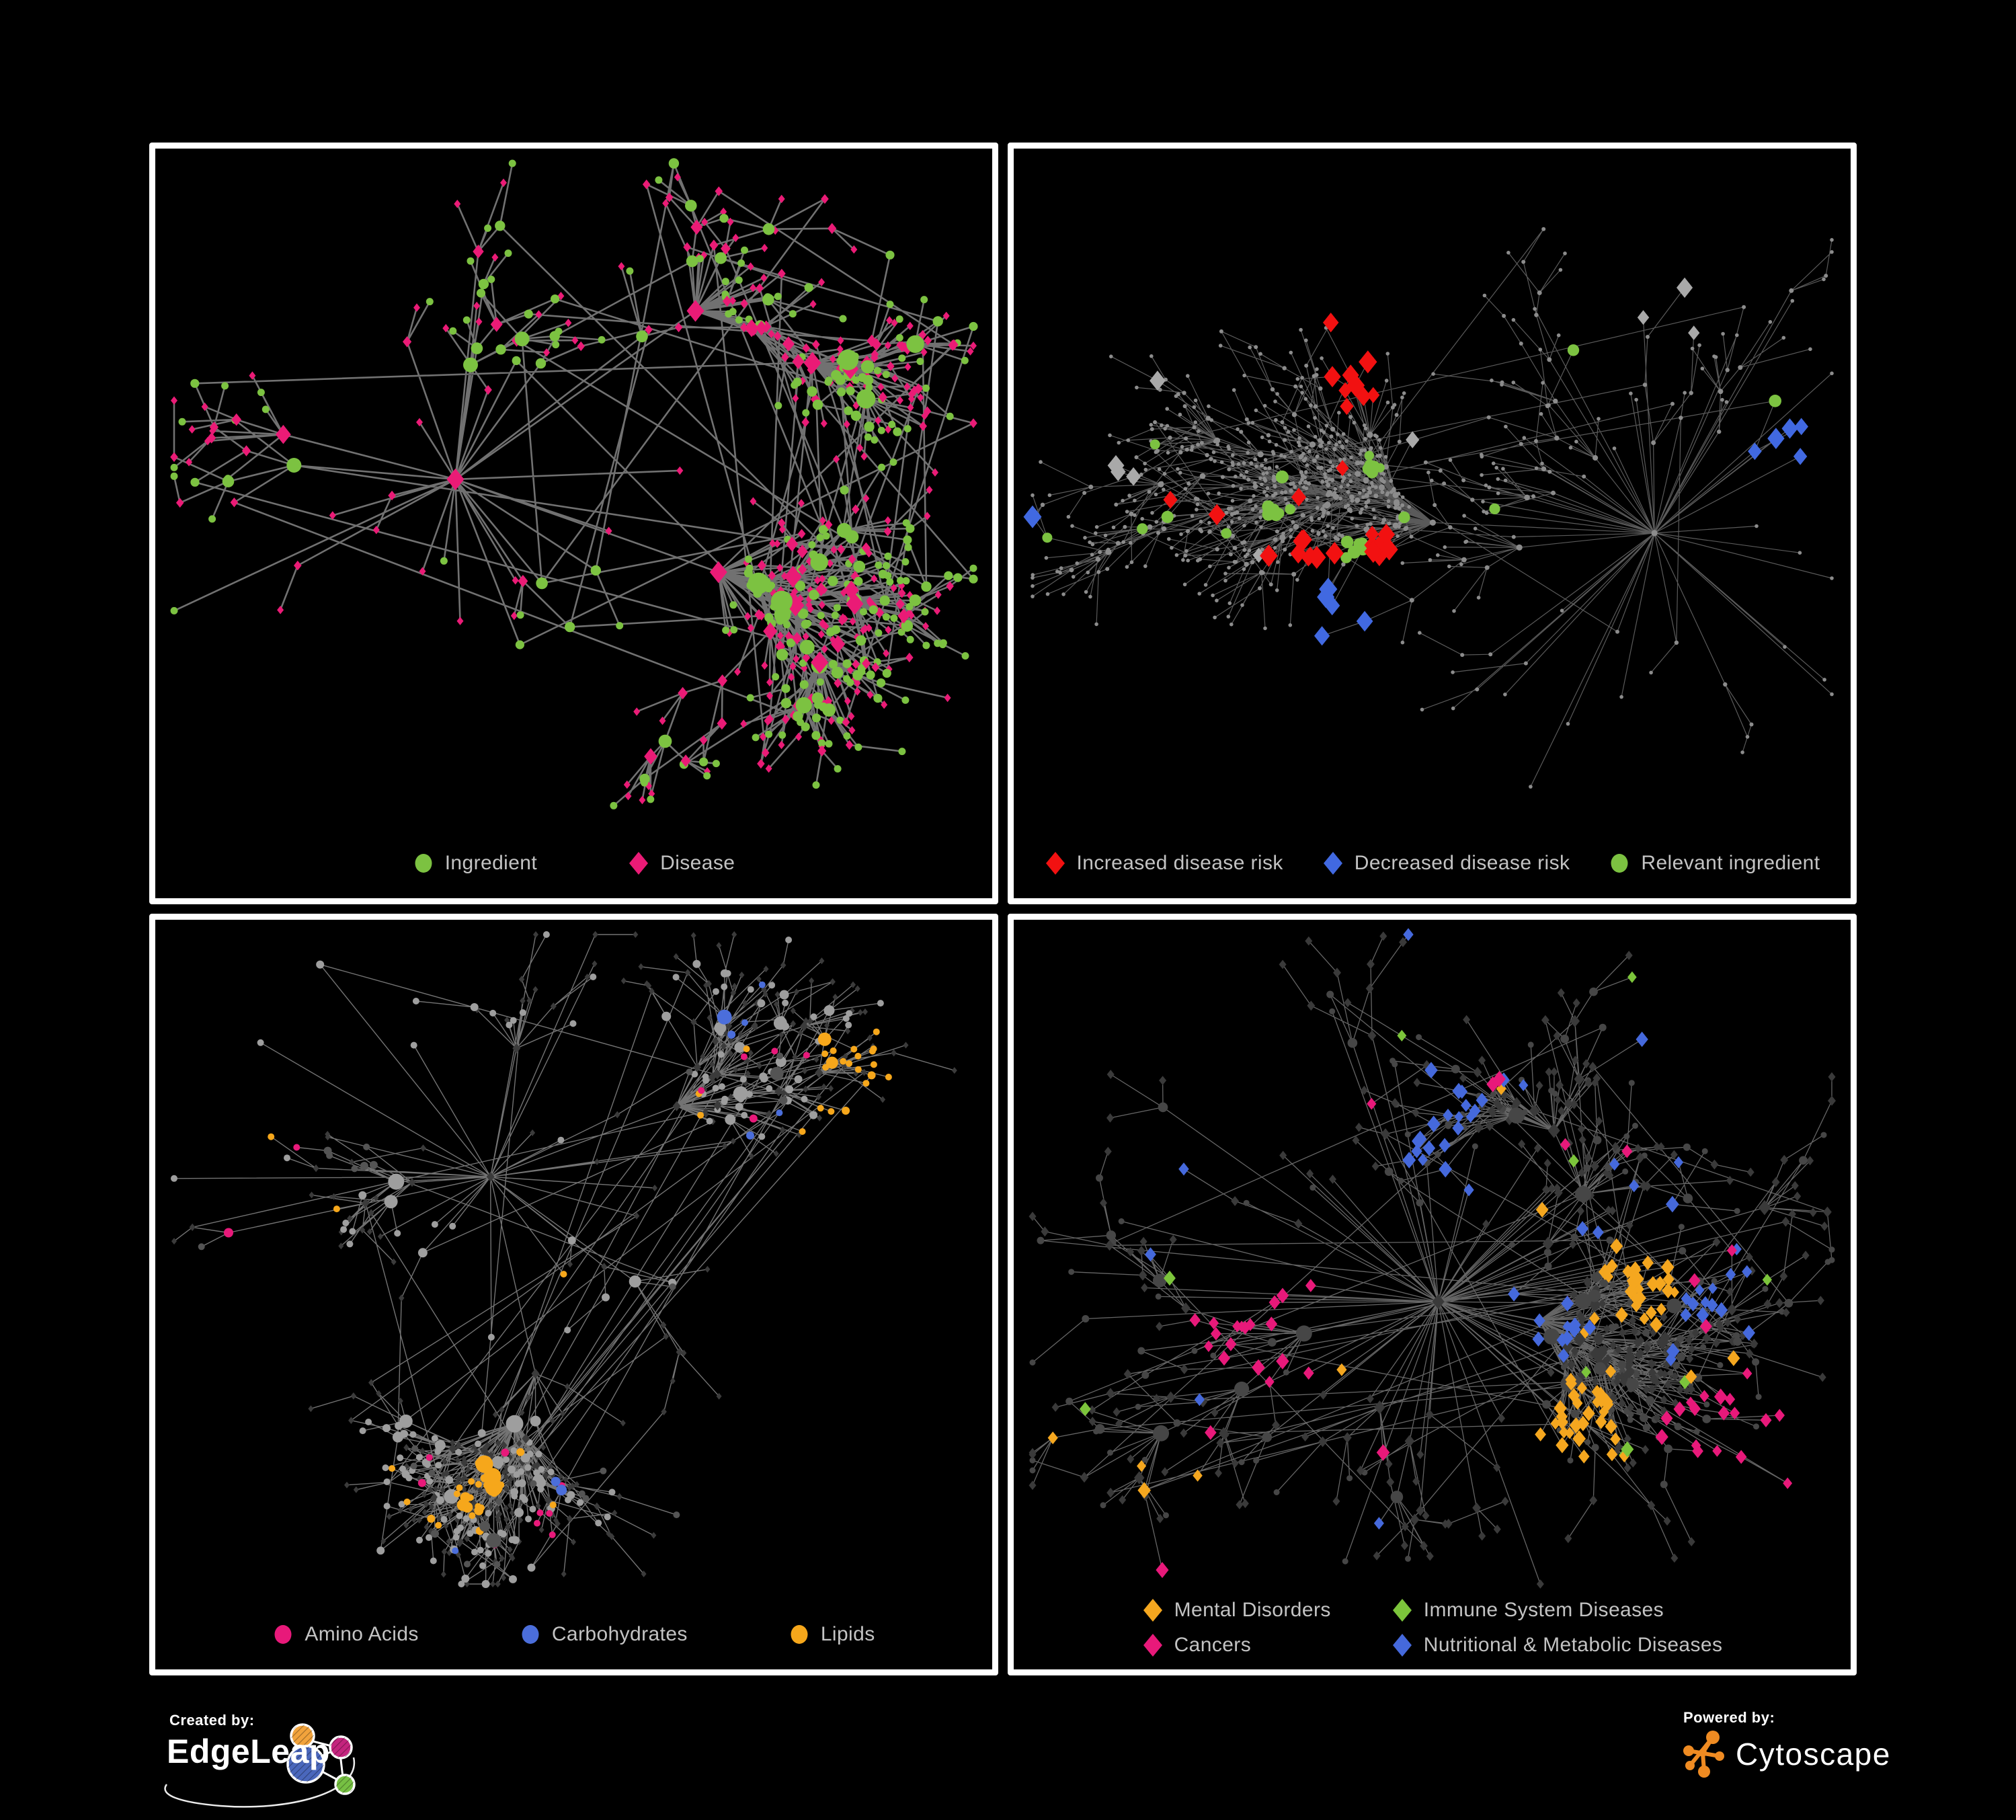 This screenshot has width=2016, height=1820. What do you see at coordinates (248, 1751) in the screenshot?
I see `edgeleap-wordmark: EdgeLeap` at bounding box center [248, 1751].